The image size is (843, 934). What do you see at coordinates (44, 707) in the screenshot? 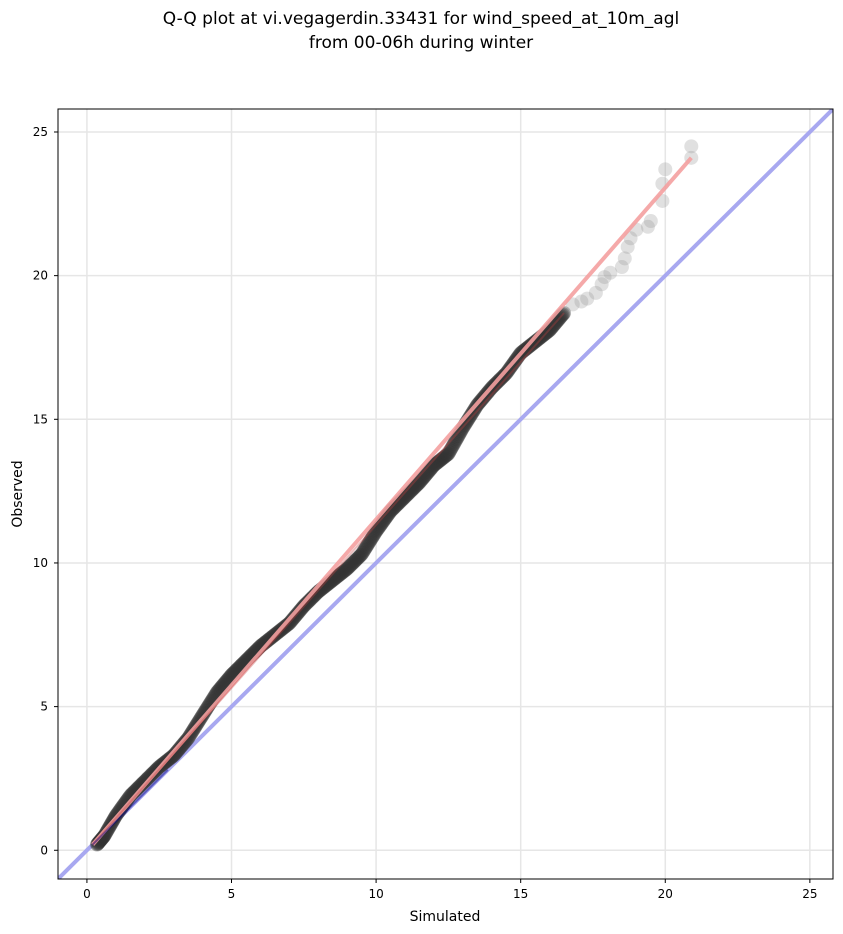
I see `y-tick-label: 5` at bounding box center [44, 707].